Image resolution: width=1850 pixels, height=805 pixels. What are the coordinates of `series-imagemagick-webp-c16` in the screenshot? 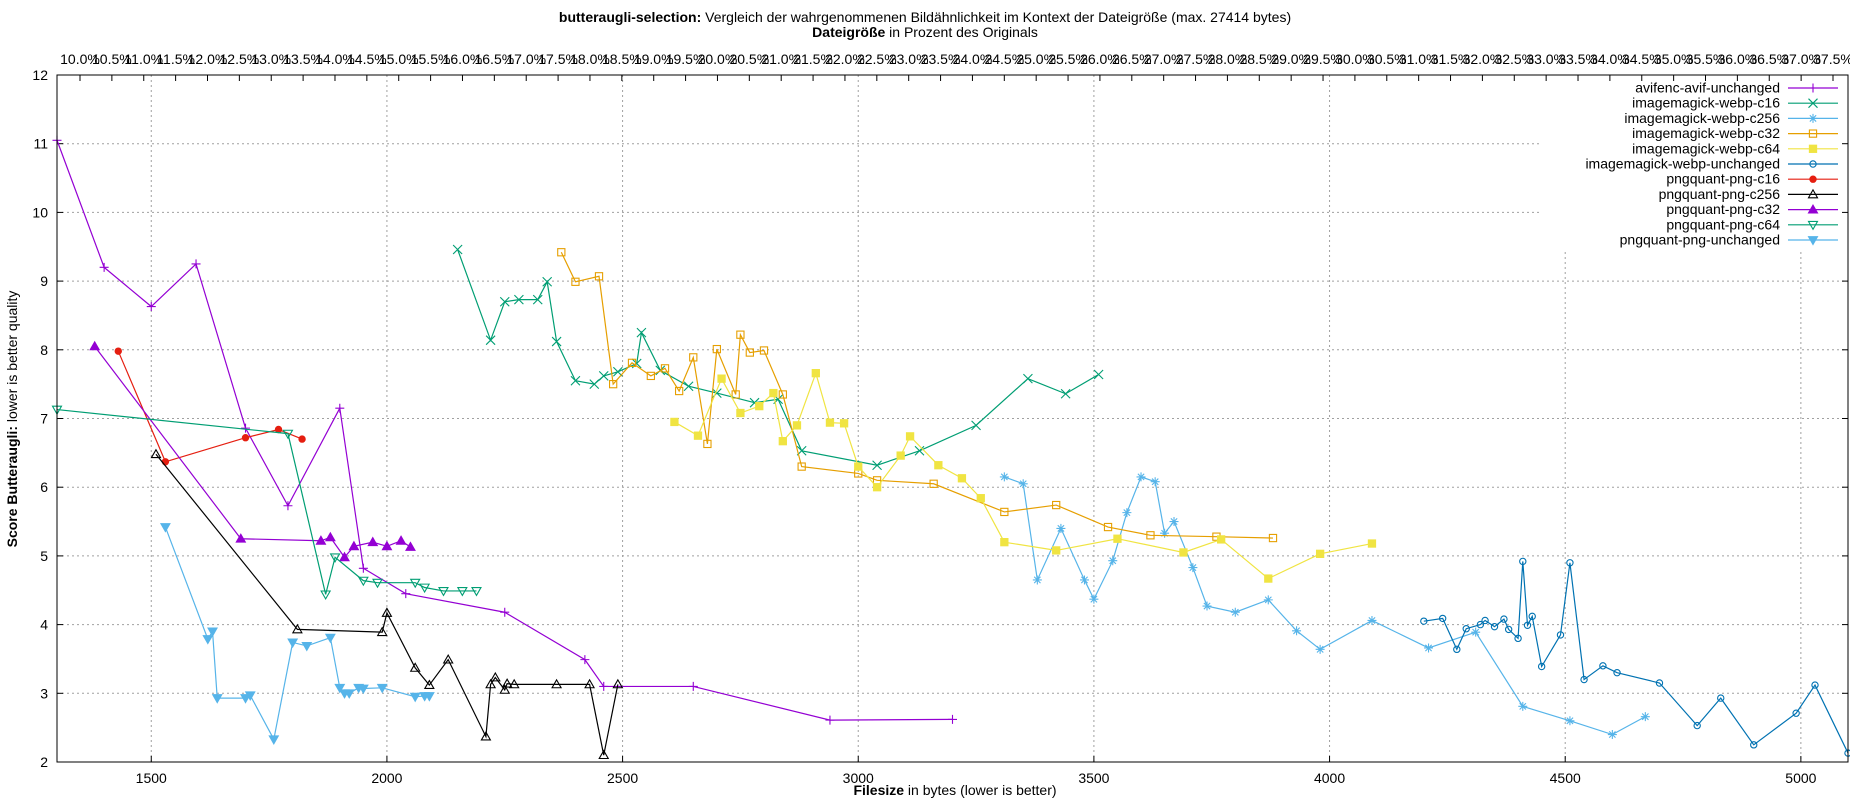 It's located at (778, 357).